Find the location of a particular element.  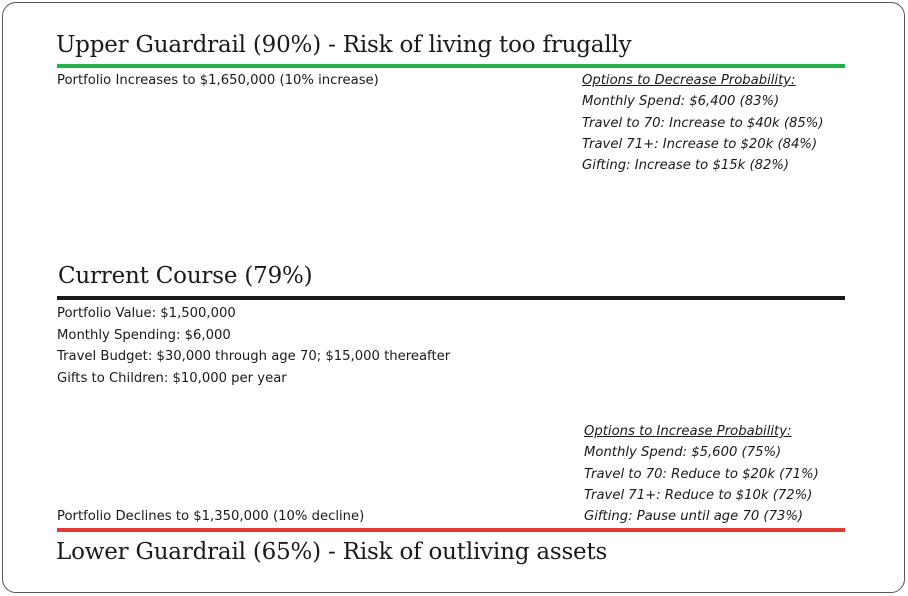

upper-option-item: Travel to 70: Increase to $40k (85%) is located at coordinates (703, 123).